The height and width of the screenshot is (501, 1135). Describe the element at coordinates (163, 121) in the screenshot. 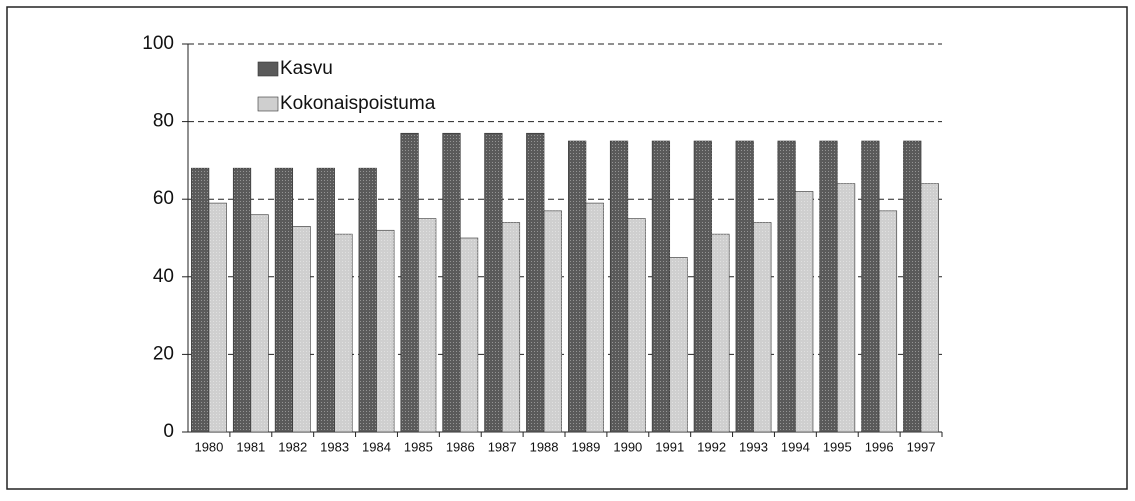

I see `y-tick-label: 80` at that location.